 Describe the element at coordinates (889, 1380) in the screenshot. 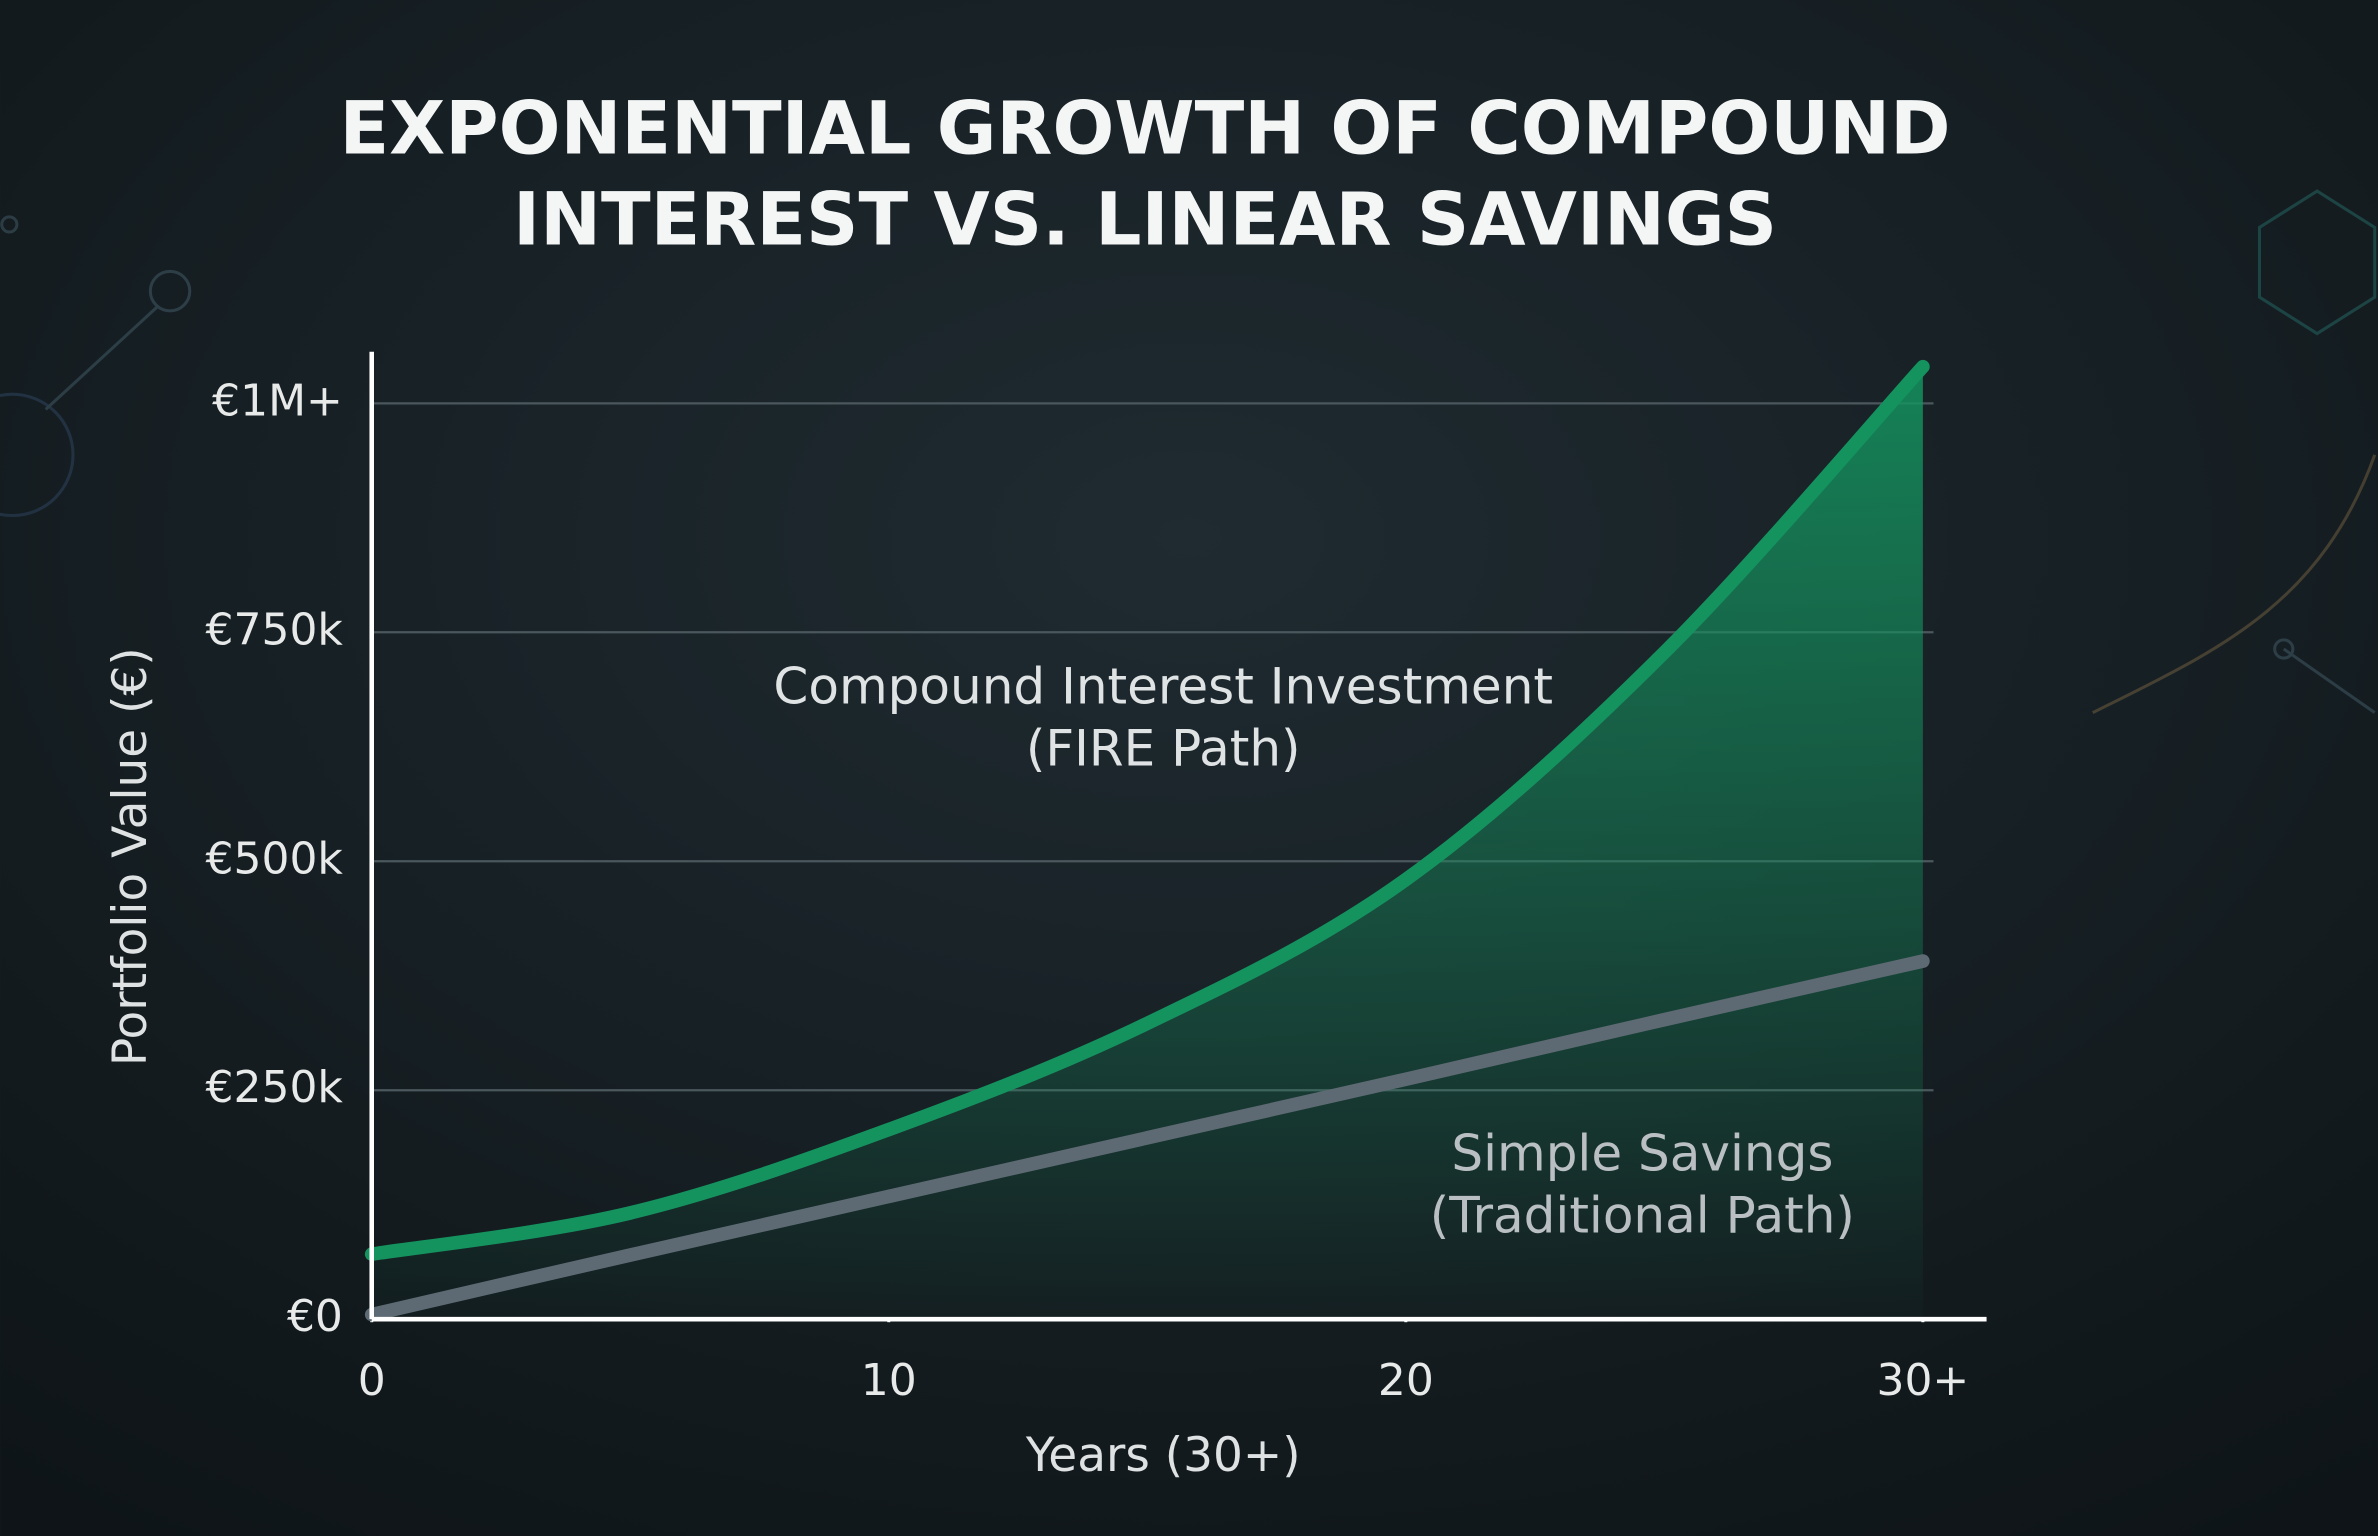

I see `x-tick-label: 10` at that location.